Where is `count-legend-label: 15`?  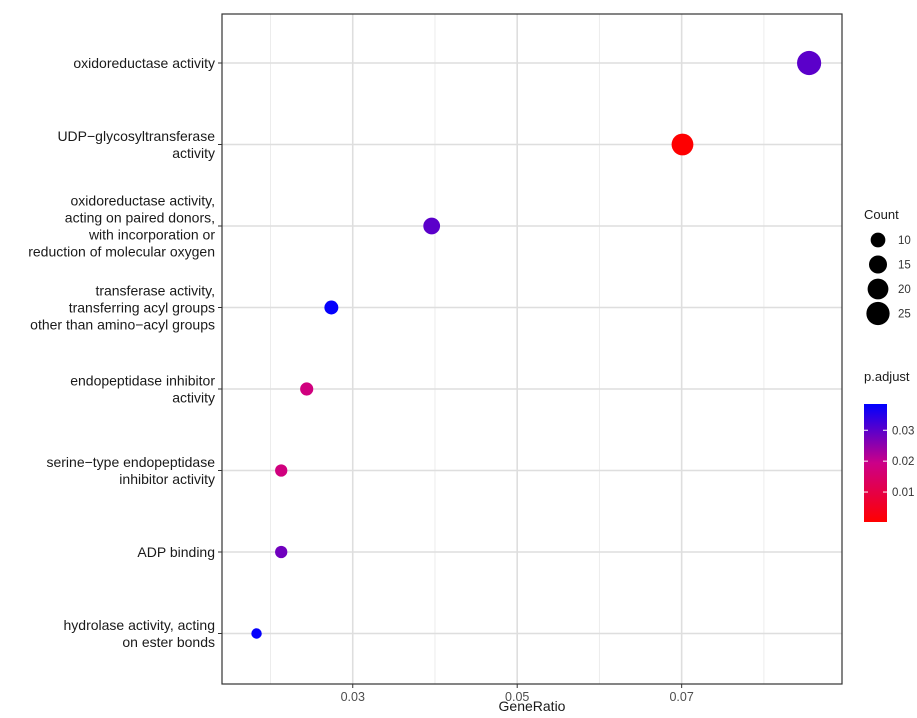 count-legend-label: 15 is located at coordinates (904, 266).